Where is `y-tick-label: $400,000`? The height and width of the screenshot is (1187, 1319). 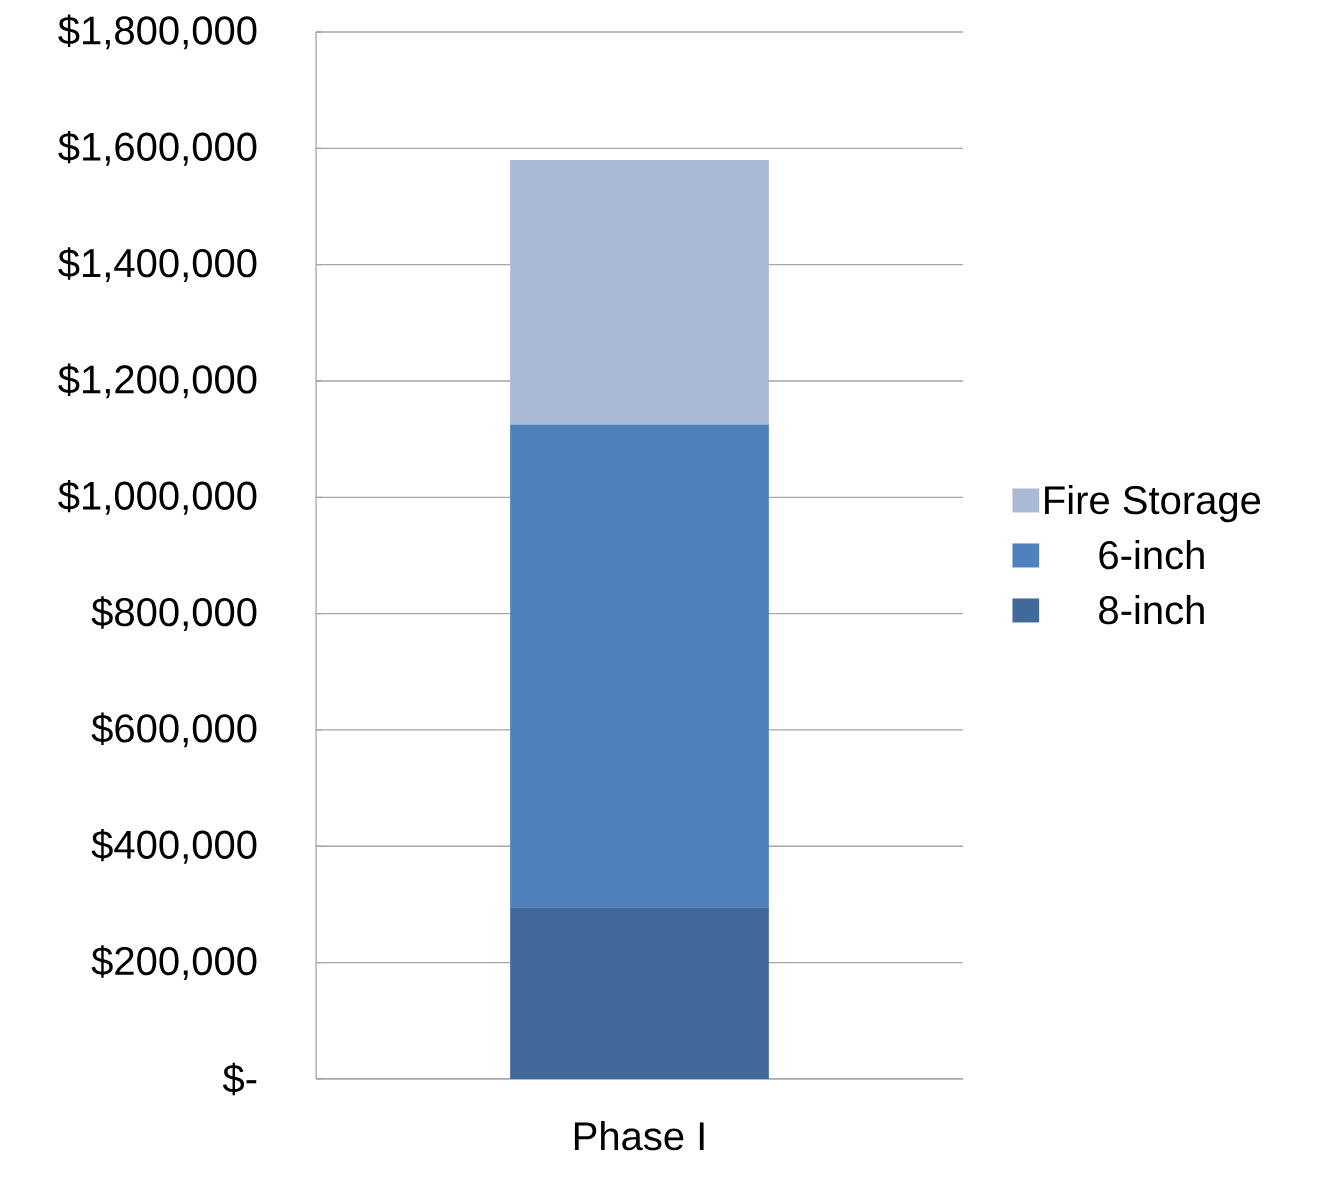 y-tick-label: $400,000 is located at coordinates (174, 846).